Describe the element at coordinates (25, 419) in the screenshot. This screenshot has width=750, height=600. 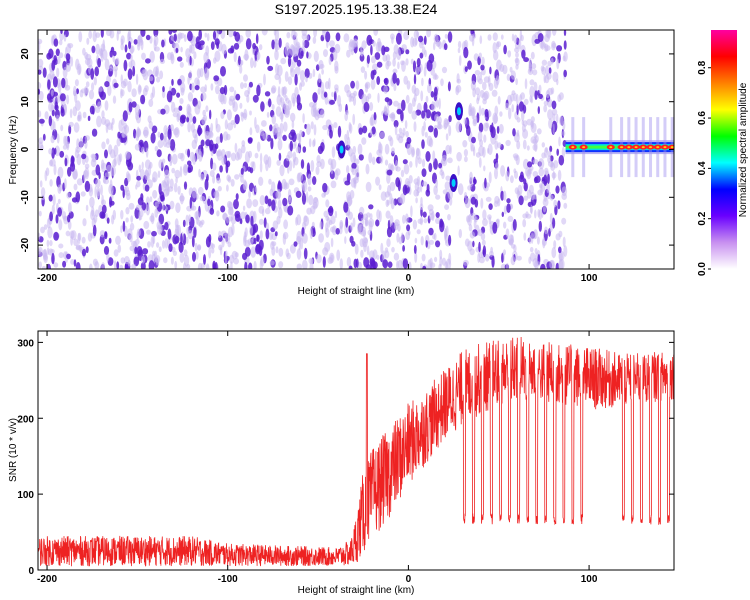
I see `y-tick-label: 200` at that location.